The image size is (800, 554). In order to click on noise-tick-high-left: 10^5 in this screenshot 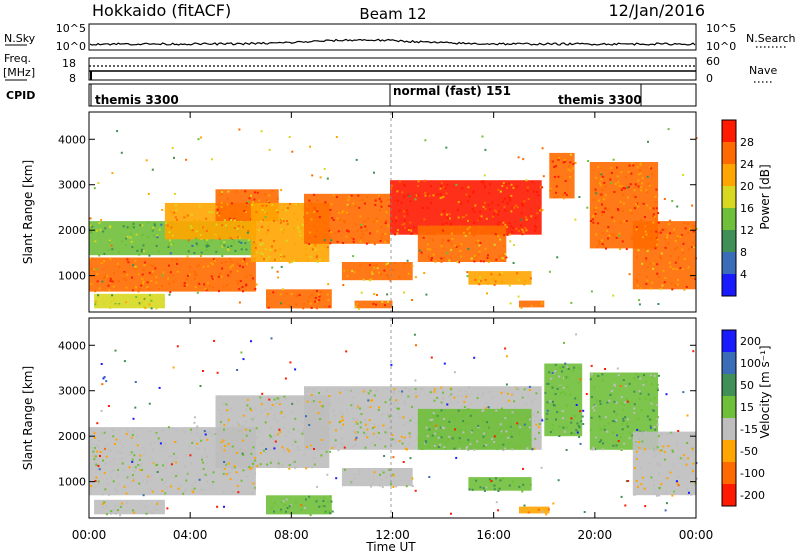, I will do `click(71, 28)`.